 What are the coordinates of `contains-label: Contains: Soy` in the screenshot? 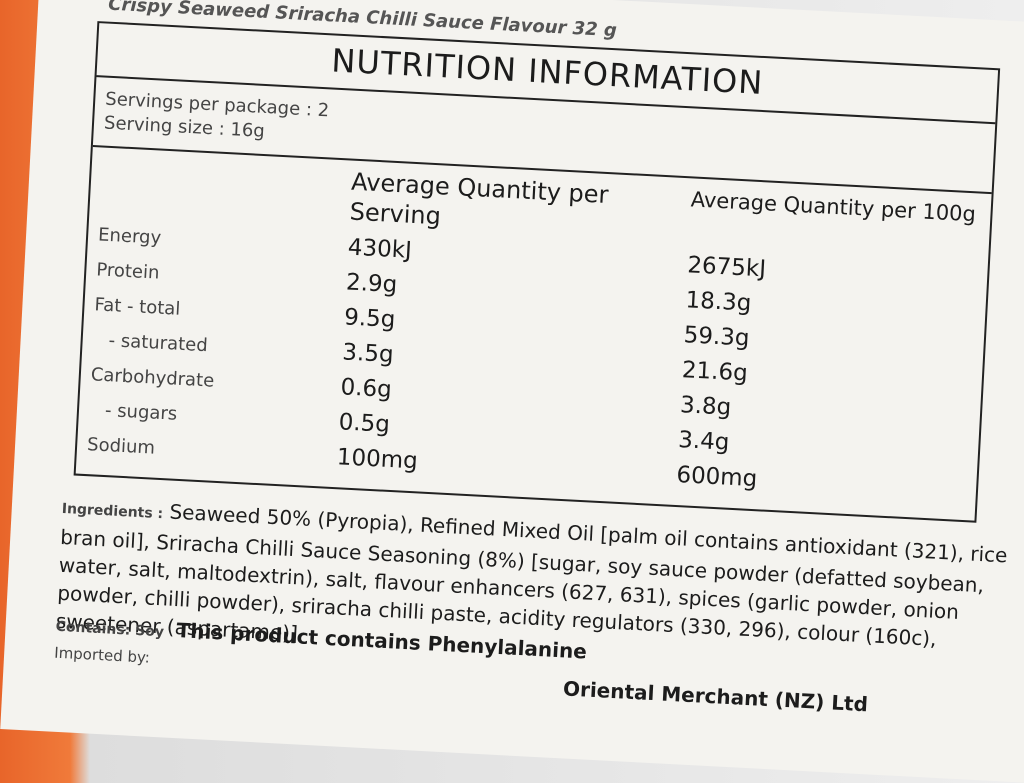 It's located at (110, 629).